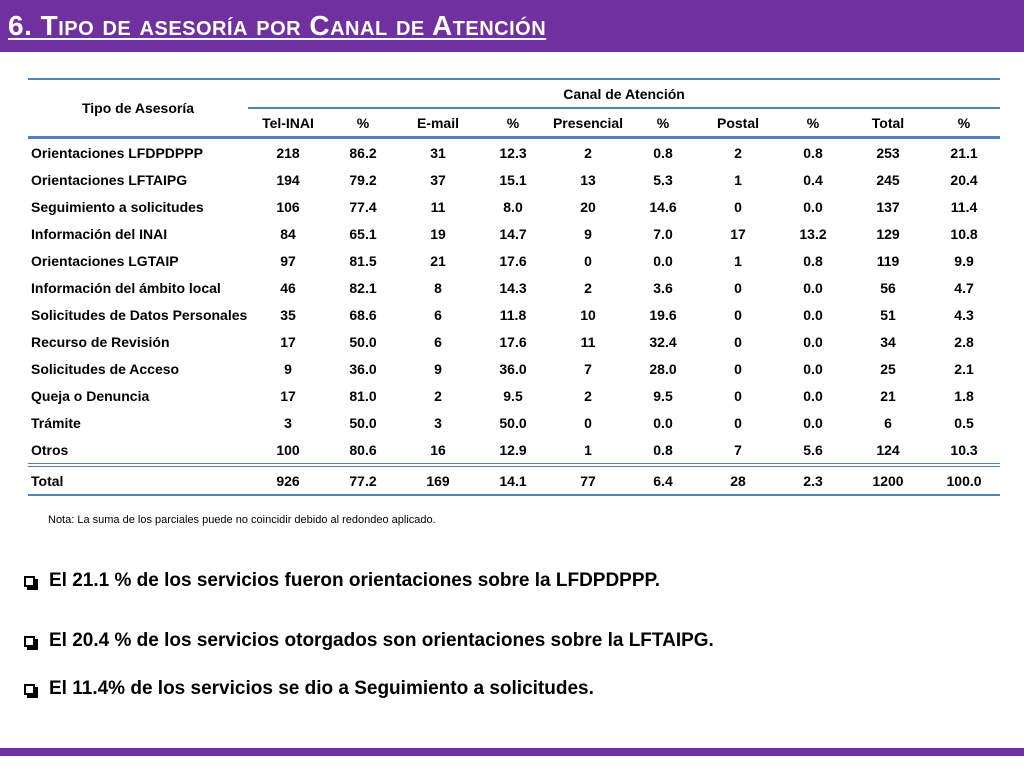 Image resolution: width=1024 pixels, height=768 pixels. What do you see at coordinates (513, 395) in the screenshot?
I see `table-cell: 9.5` at bounding box center [513, 395].